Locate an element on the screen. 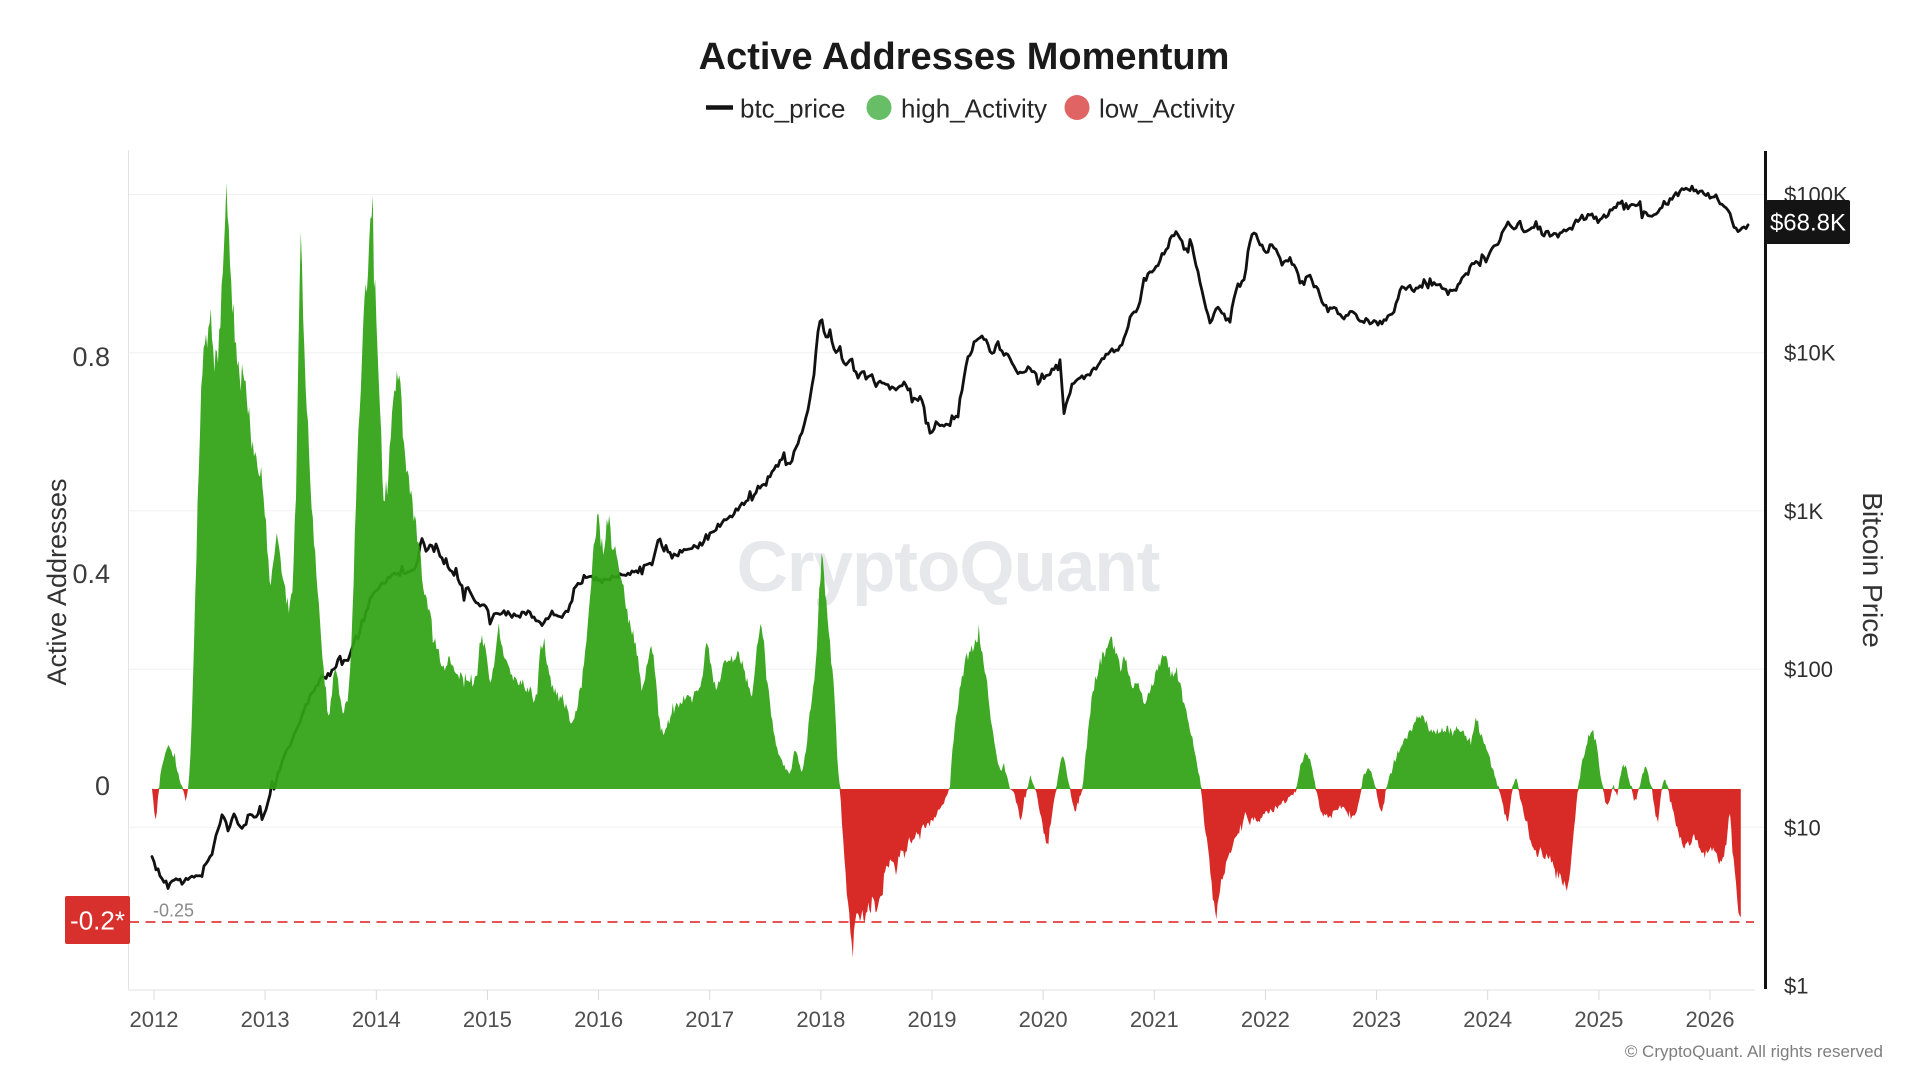  svg-text: 2018 is located at coordinates (820, 1019).